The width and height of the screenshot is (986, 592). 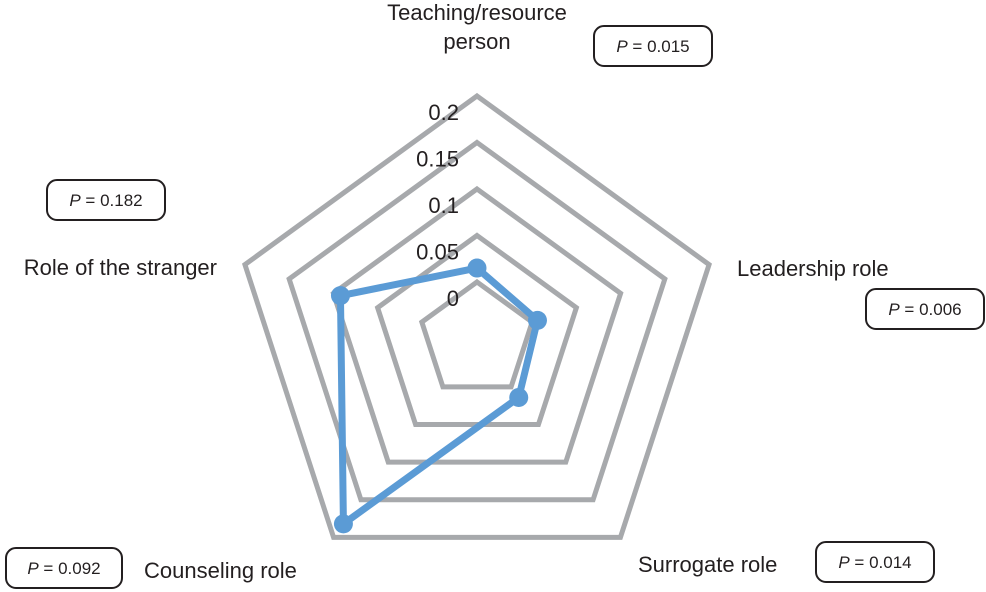 I want to click on tick-label-2: 0.1, so click(x=443, y=205).